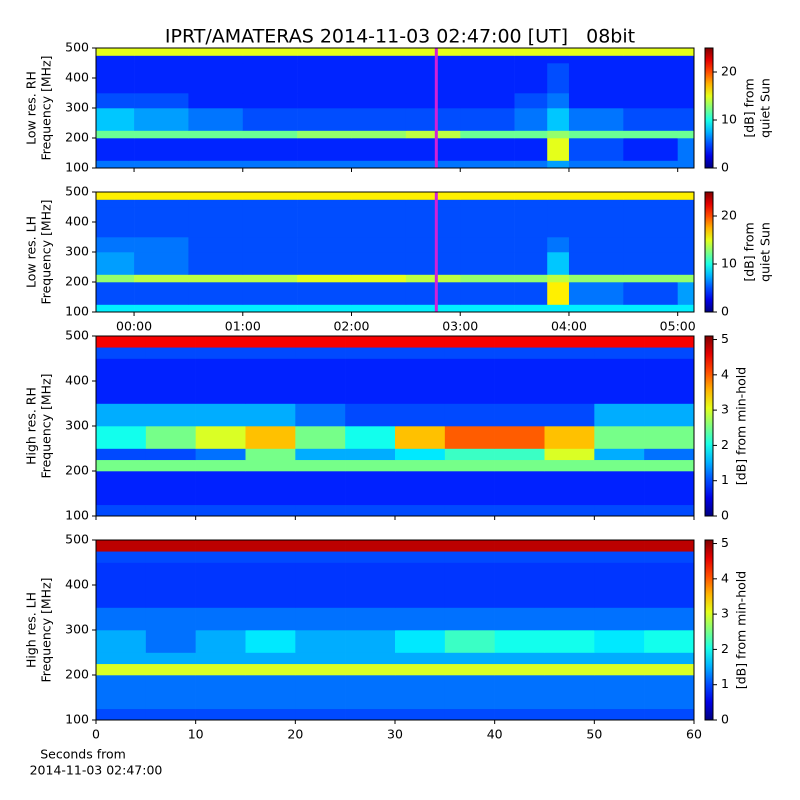  Describe the element at coordinates (96, 734) in the screenshot. I see `x-tick-label: 0` at that location.